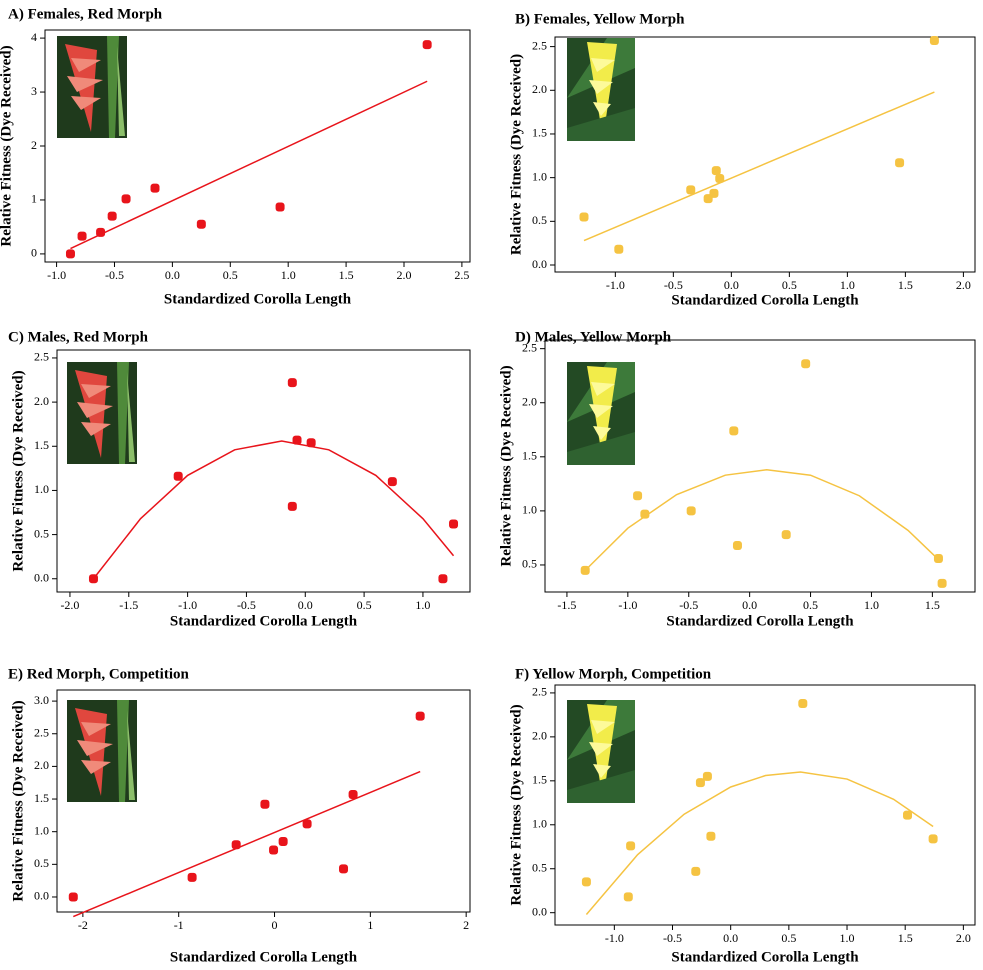 This screenshot has width=983, height=970. Describe the element at coordinates (275, 925) in the screenshot. I see `x-tick-label: 0` at that location.